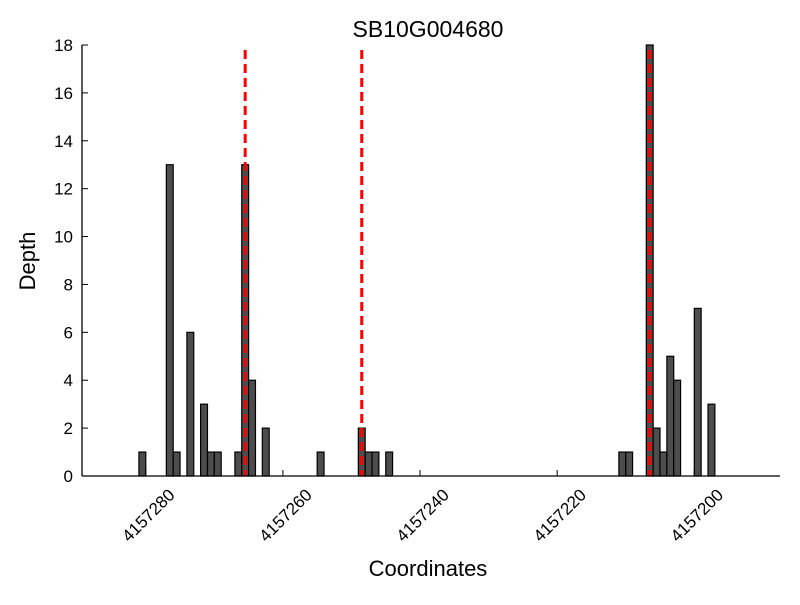  Describe the element at coordinates (63, 237) in the screenshot. I see `y-tick-label: 10` at that location.